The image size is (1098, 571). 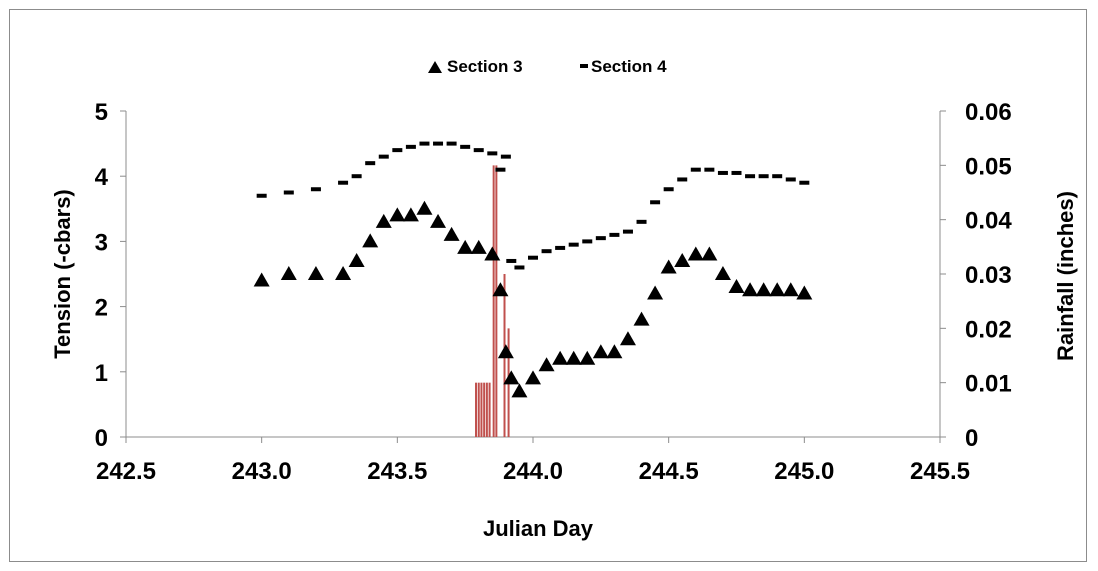 I want to click on y-tick-label: 0, so click(x=101, y=438).